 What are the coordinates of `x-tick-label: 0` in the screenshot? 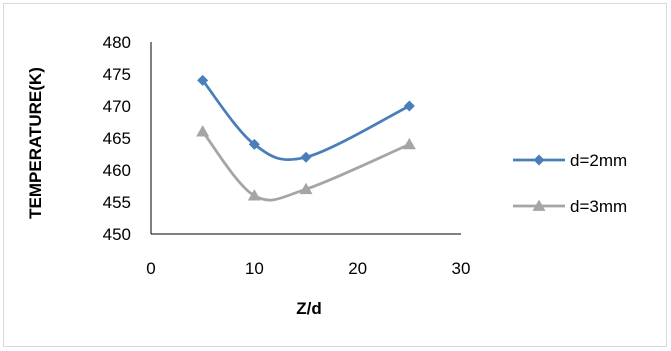 It's located at (150, 268).